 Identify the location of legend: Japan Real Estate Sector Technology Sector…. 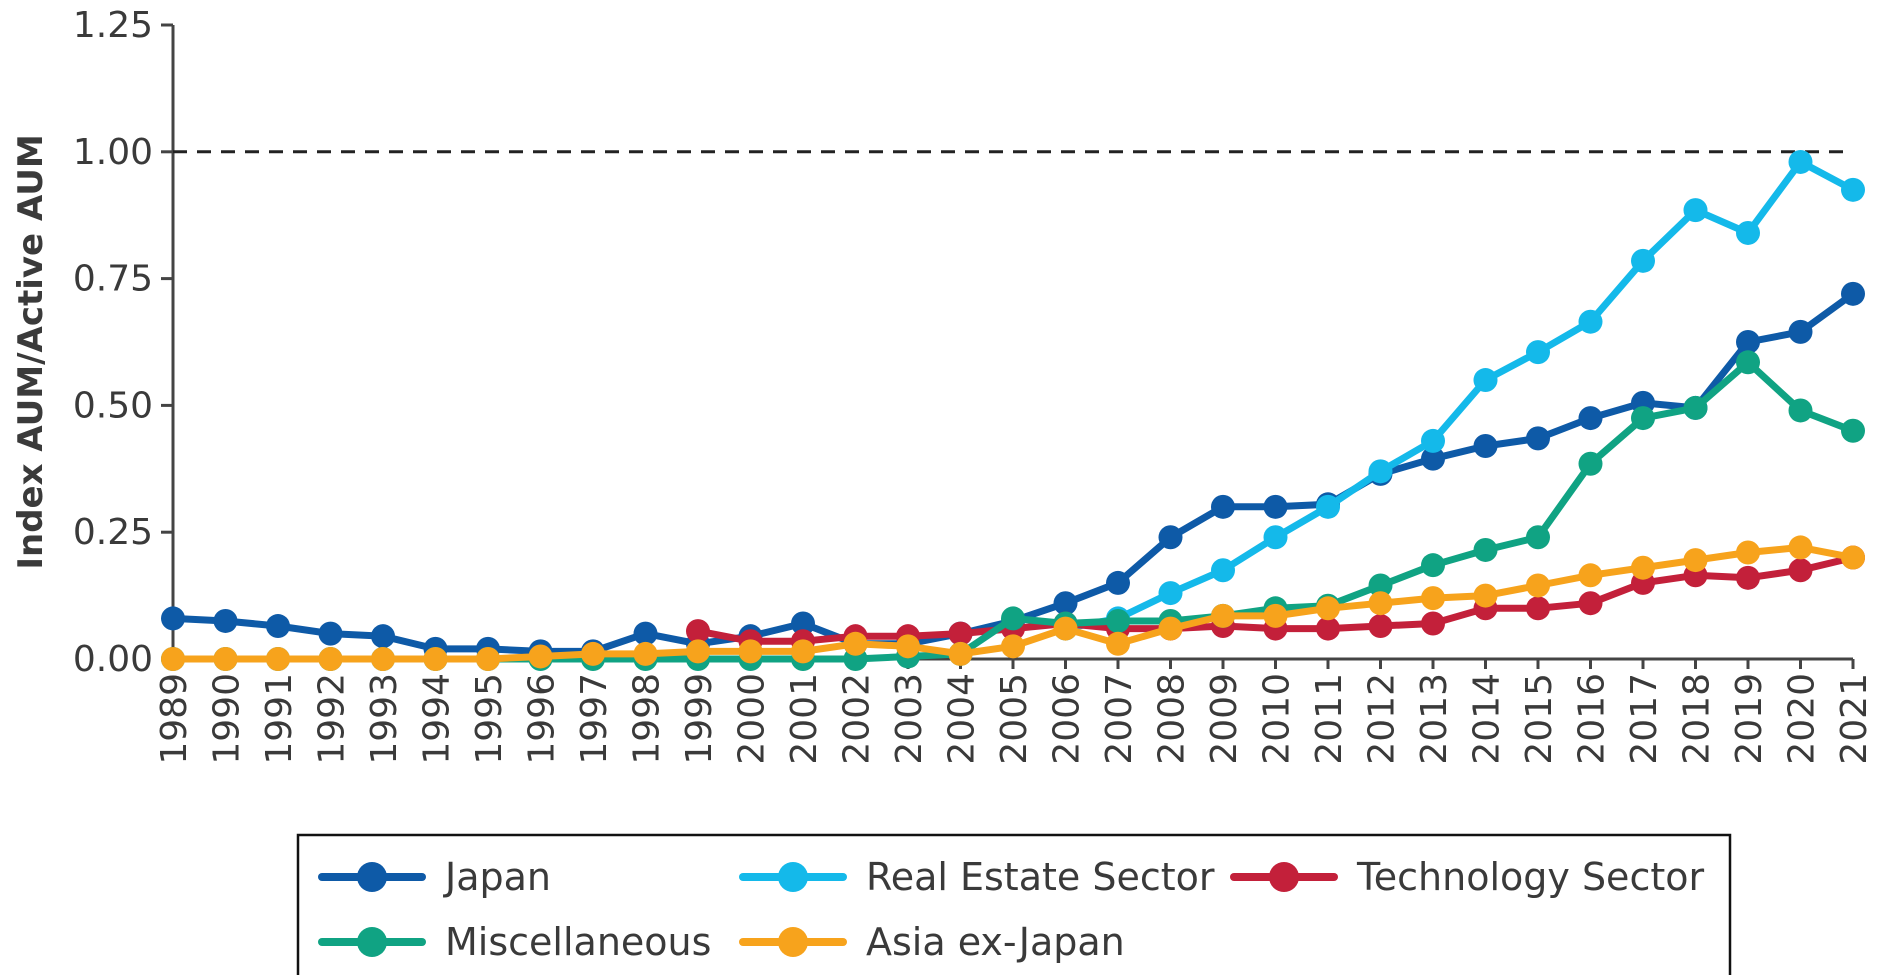
(1014, 904).